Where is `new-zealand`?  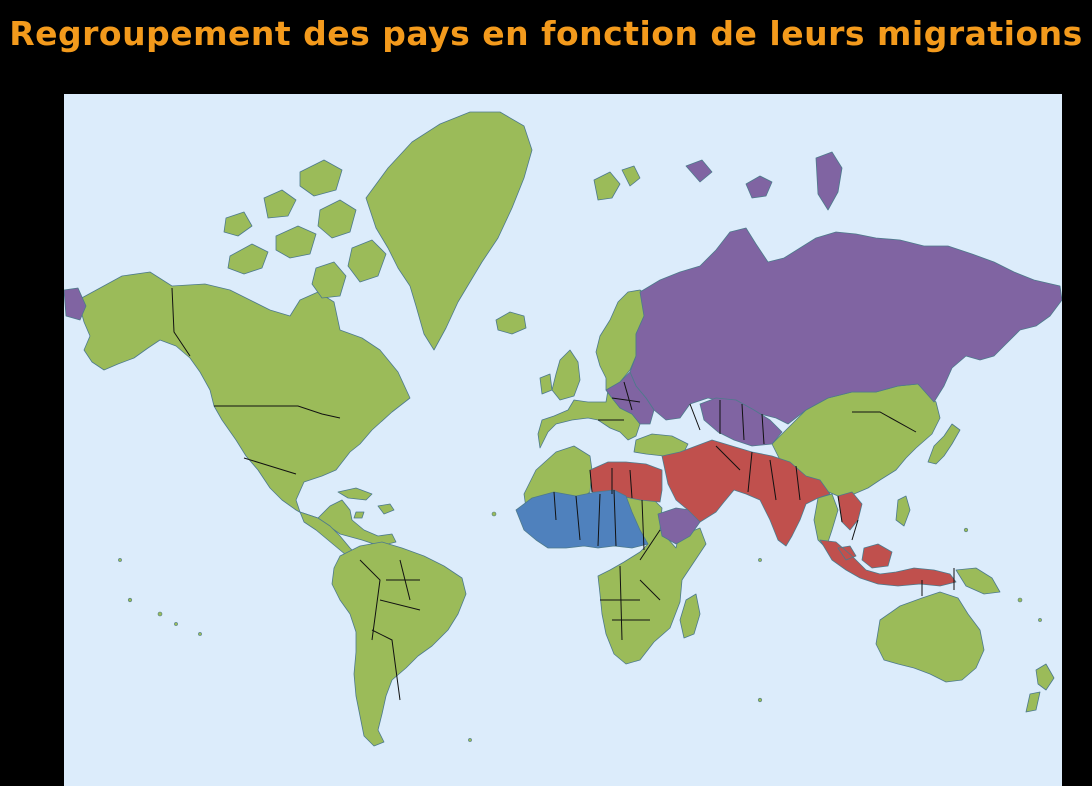 new-zealand is located at coordinates (1040, 688).